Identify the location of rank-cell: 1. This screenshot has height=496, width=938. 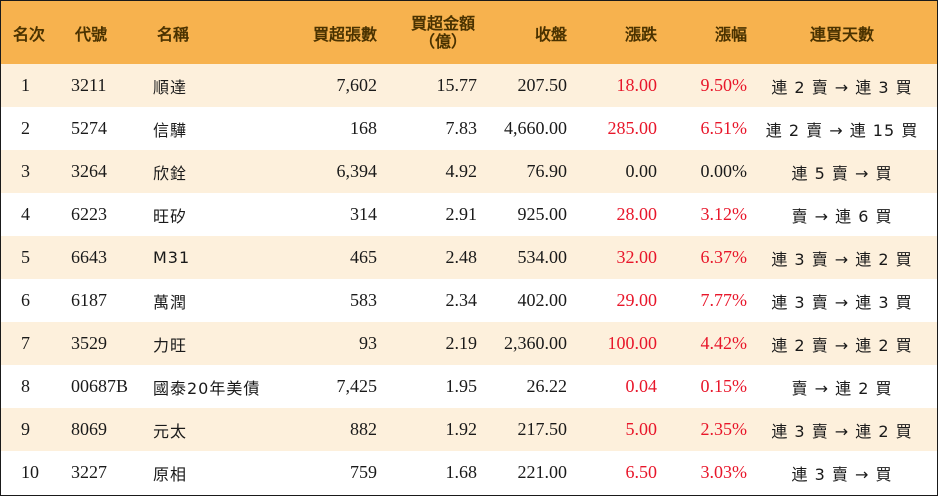
(25, 85).